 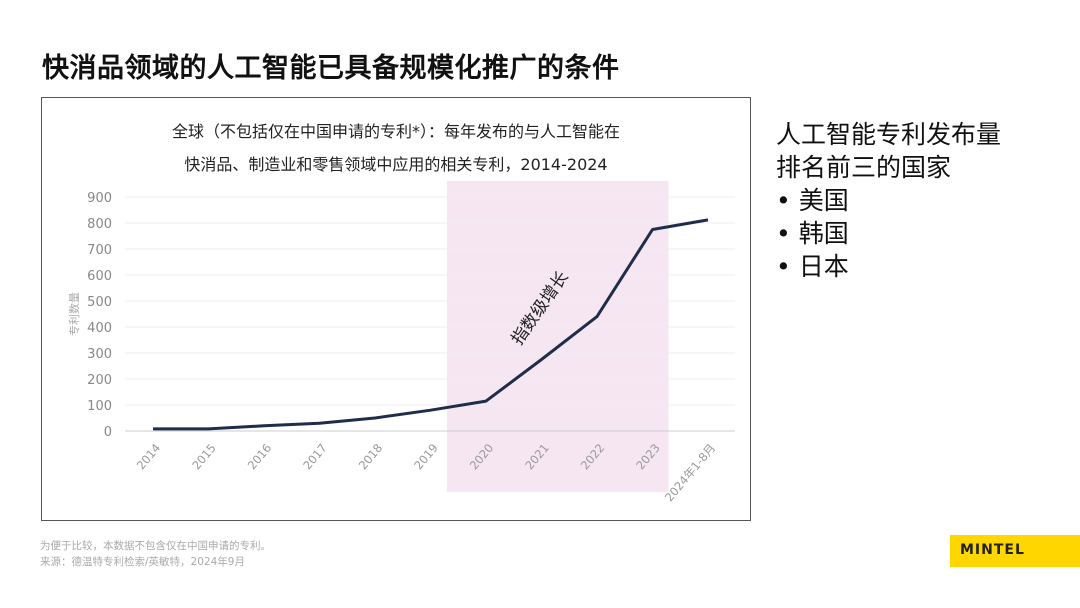 What do you see at coordinates (889, 134) in the screenshot?
I see `side-heading-line1: 人工智能专利发布量` at bounding box center [889, 134].